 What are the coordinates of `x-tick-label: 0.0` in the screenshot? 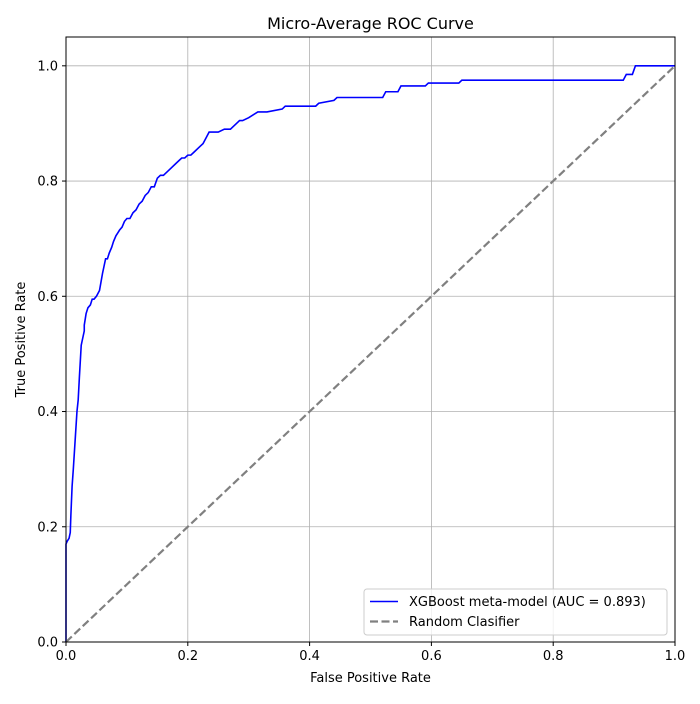 It's located at (66, 656).